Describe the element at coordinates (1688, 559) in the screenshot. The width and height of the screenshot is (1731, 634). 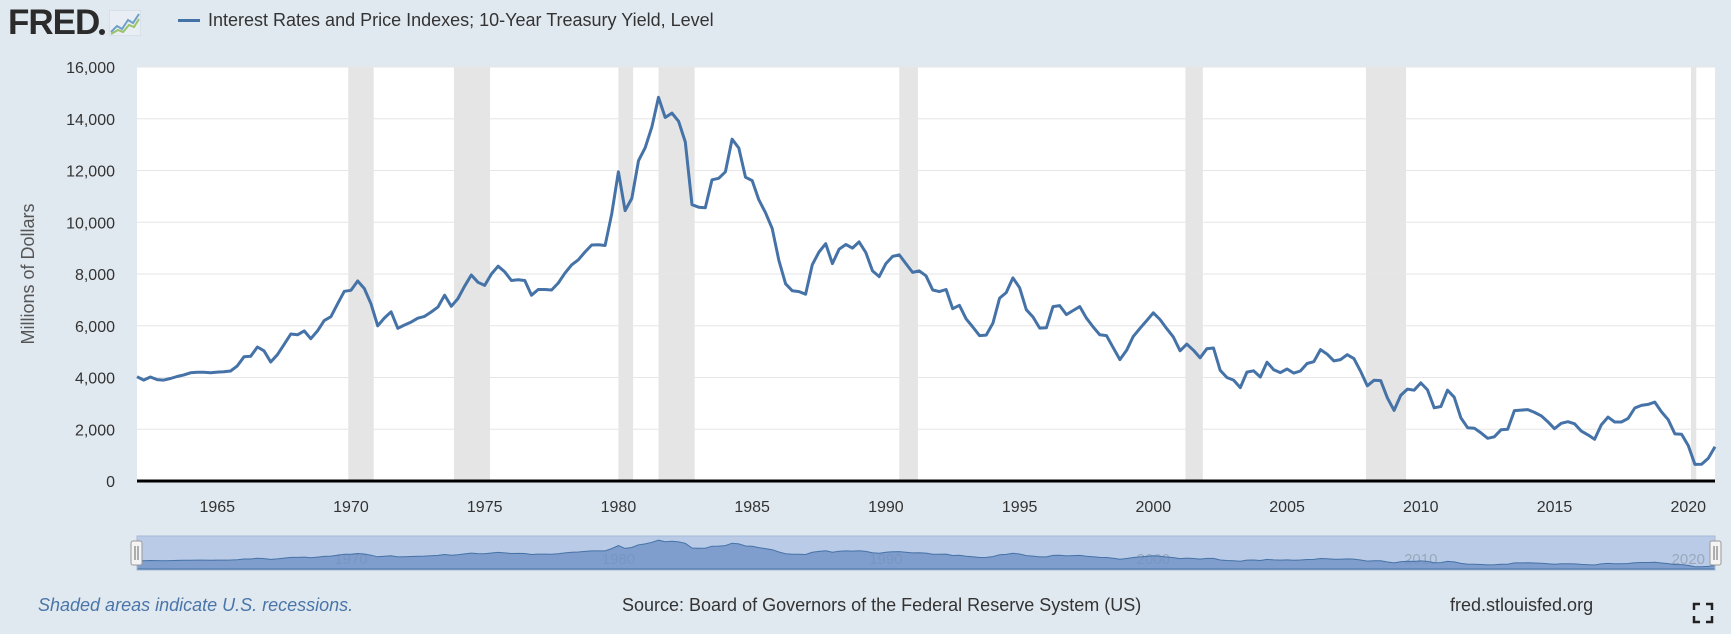
I see `navigator-label: 2020` at that location.